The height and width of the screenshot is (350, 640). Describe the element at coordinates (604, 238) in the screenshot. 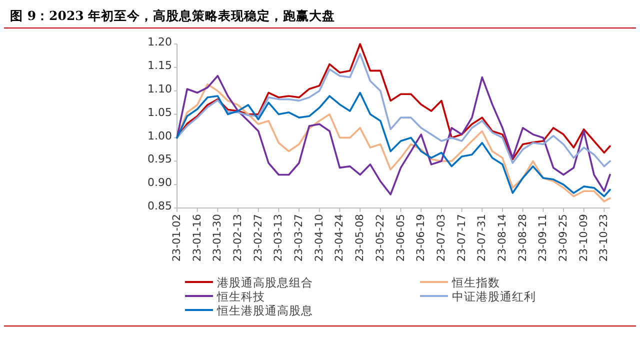

I see `x-tick-label: 23-10-23` at that location.